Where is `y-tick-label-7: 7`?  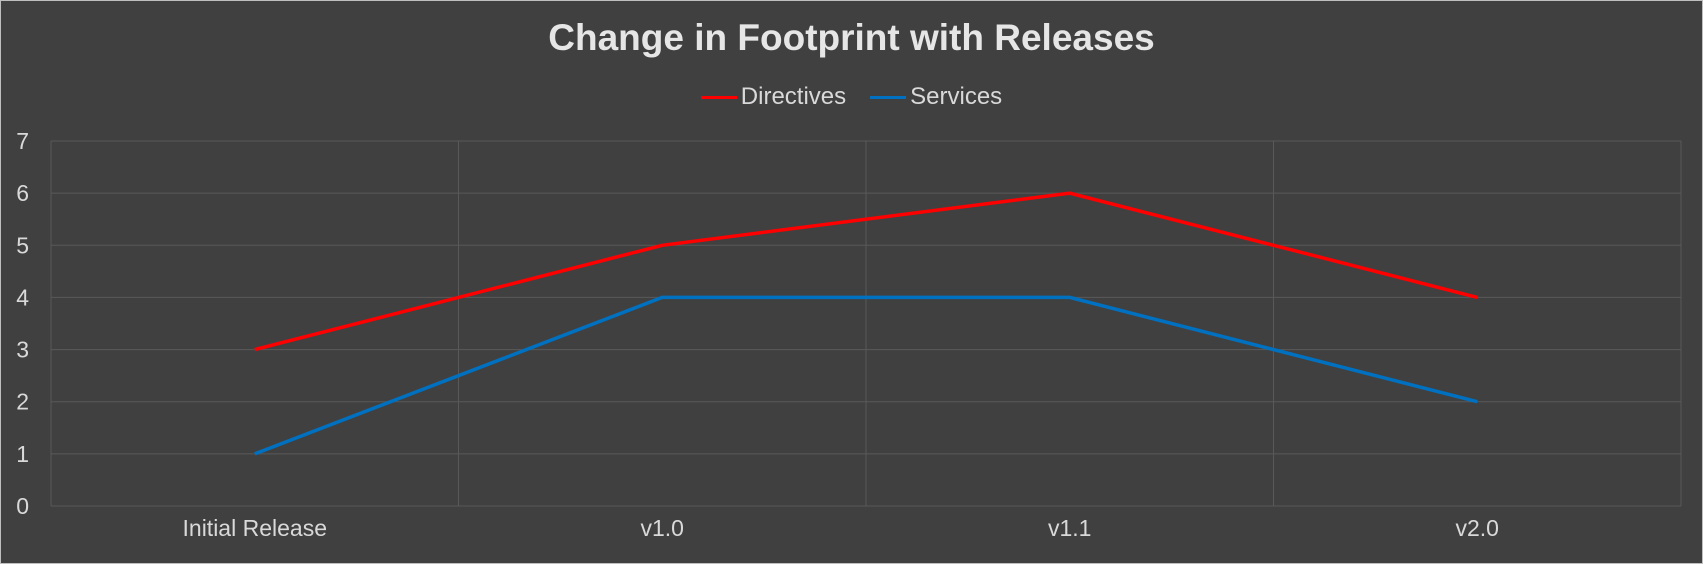 y-tick-label-7: 7 is located at coordinates (22, 141).